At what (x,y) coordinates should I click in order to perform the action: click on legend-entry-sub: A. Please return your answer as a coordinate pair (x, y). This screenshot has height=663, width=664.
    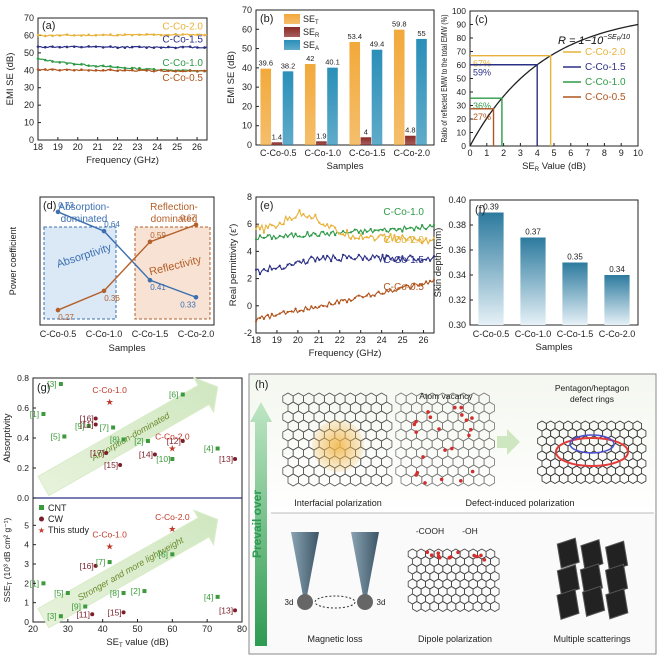
    Looking at the image, I should click on (317, 49).